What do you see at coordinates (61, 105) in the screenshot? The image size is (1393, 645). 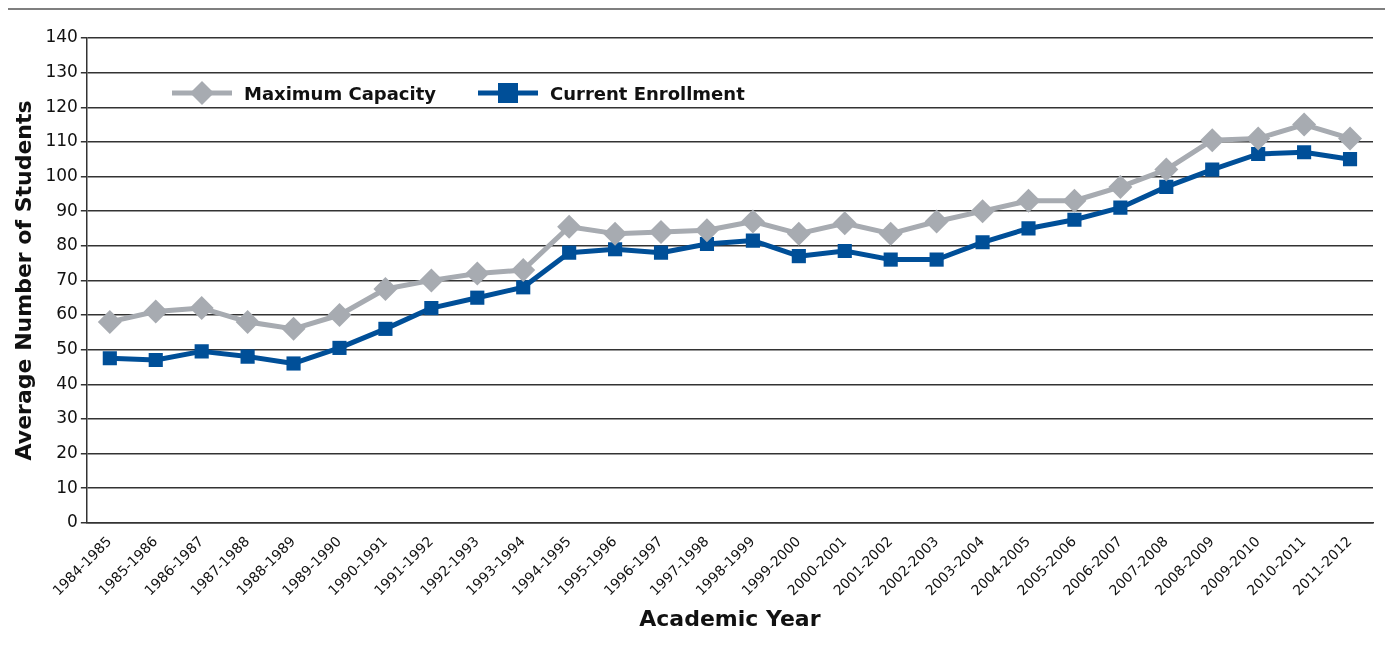 I see `y-tick-label: 120` at bounding box center [61, 105].